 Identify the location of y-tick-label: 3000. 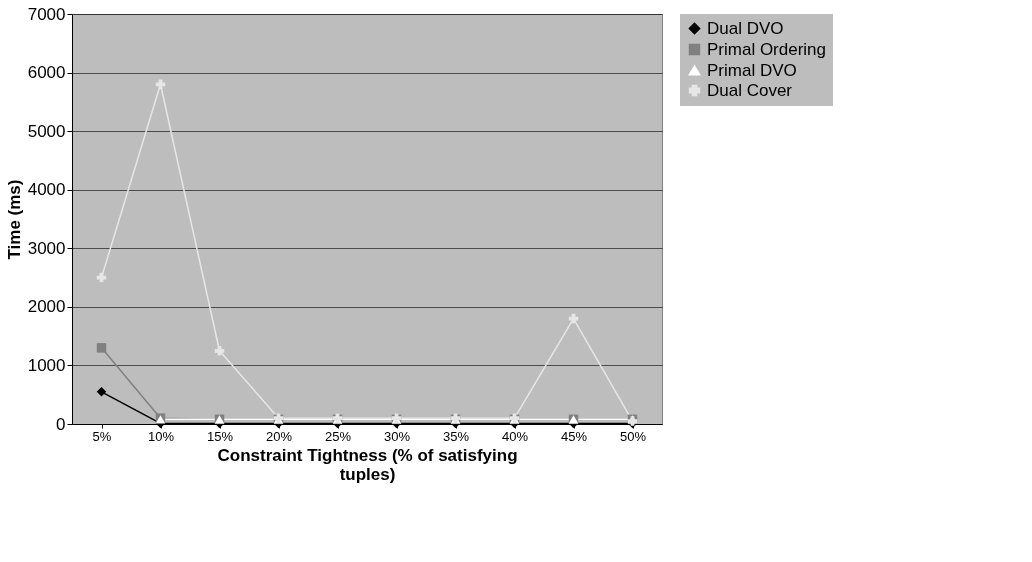
(46, 248).